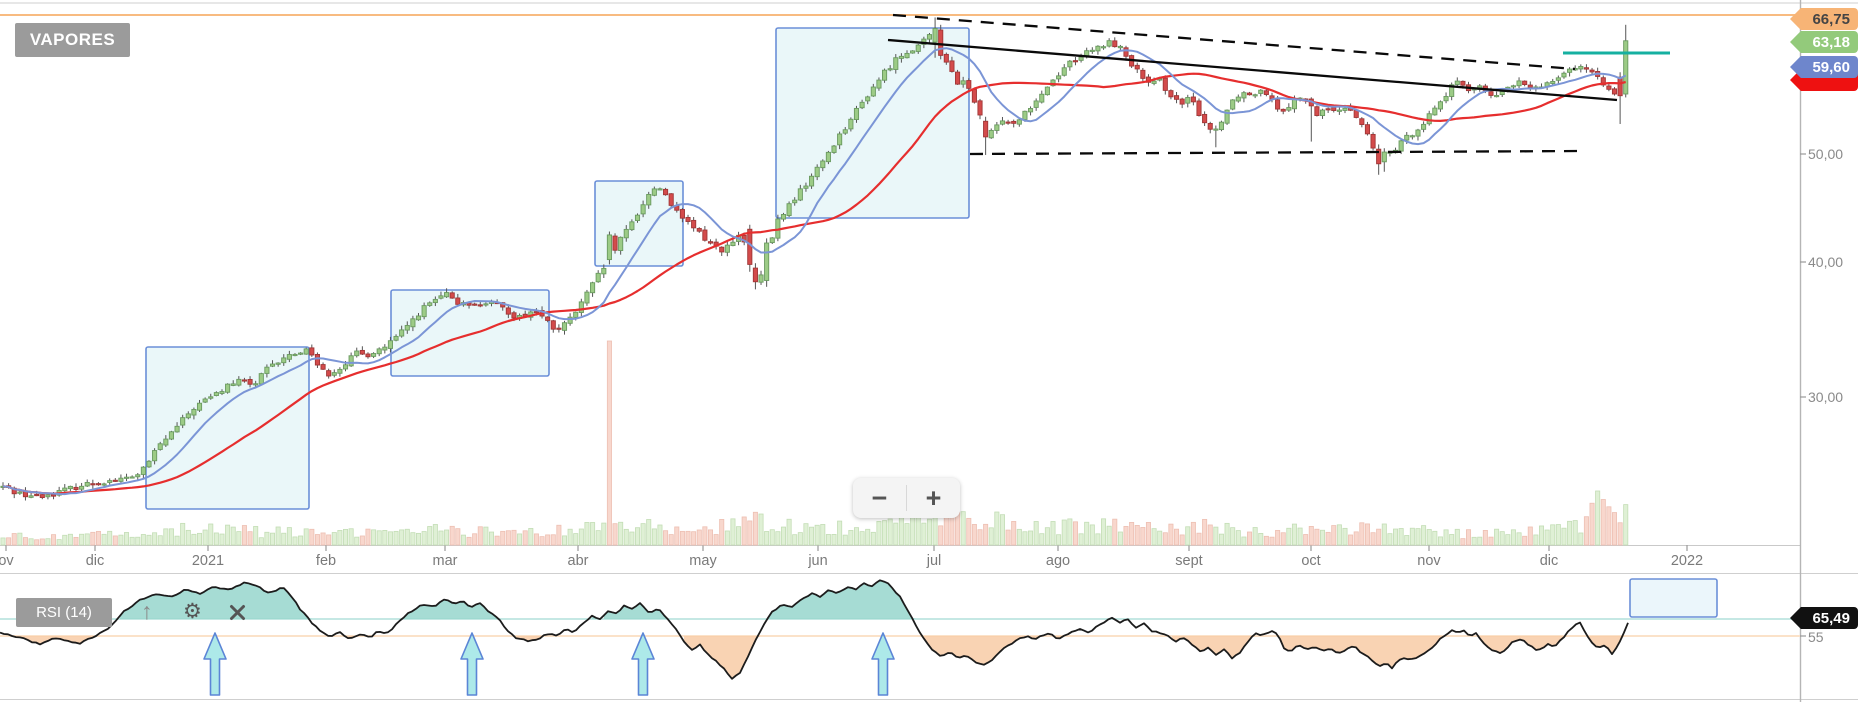 The width and height of the screenshot is (1858, 702). What do you see at coordinates (814, 629) in the screenshot?
I see `rsi-curve` at bounding box center [814, 629].